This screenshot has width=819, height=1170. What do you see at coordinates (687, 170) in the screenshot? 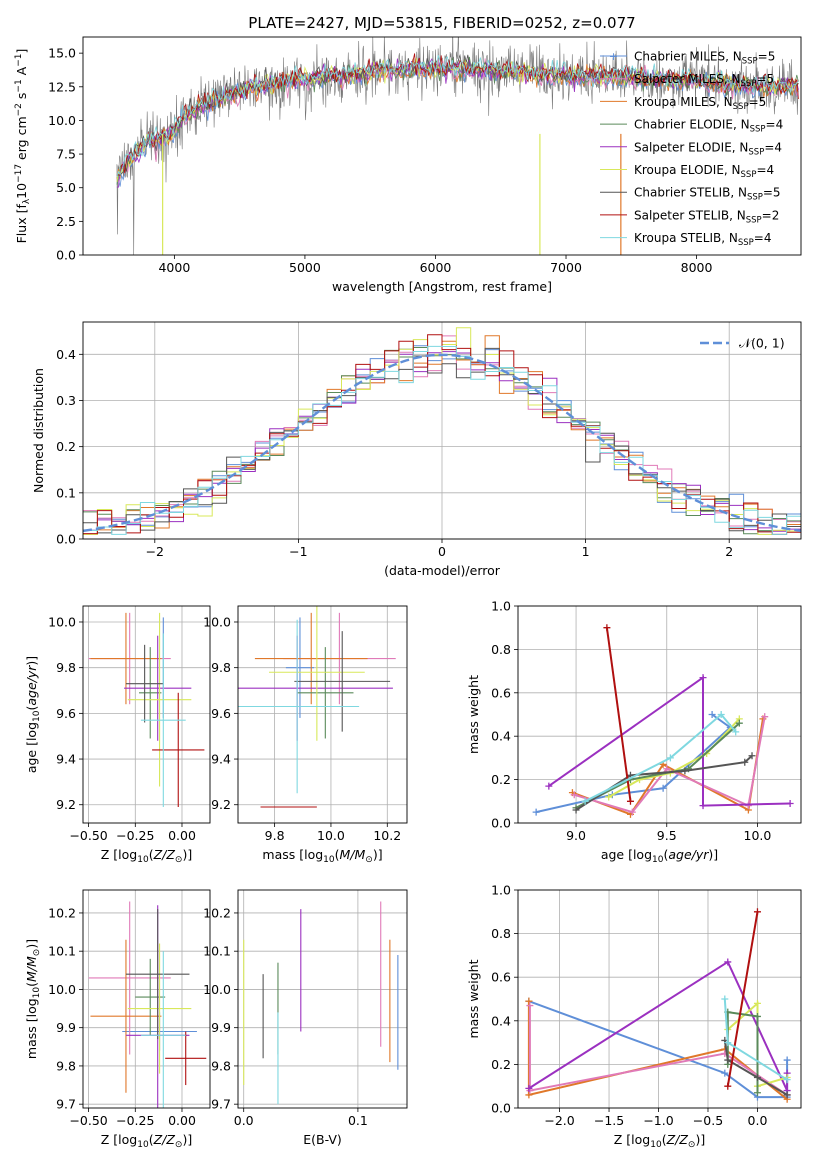
I see `label-part: Kroupa ELODIE, N` at bounding box center [687, 170].